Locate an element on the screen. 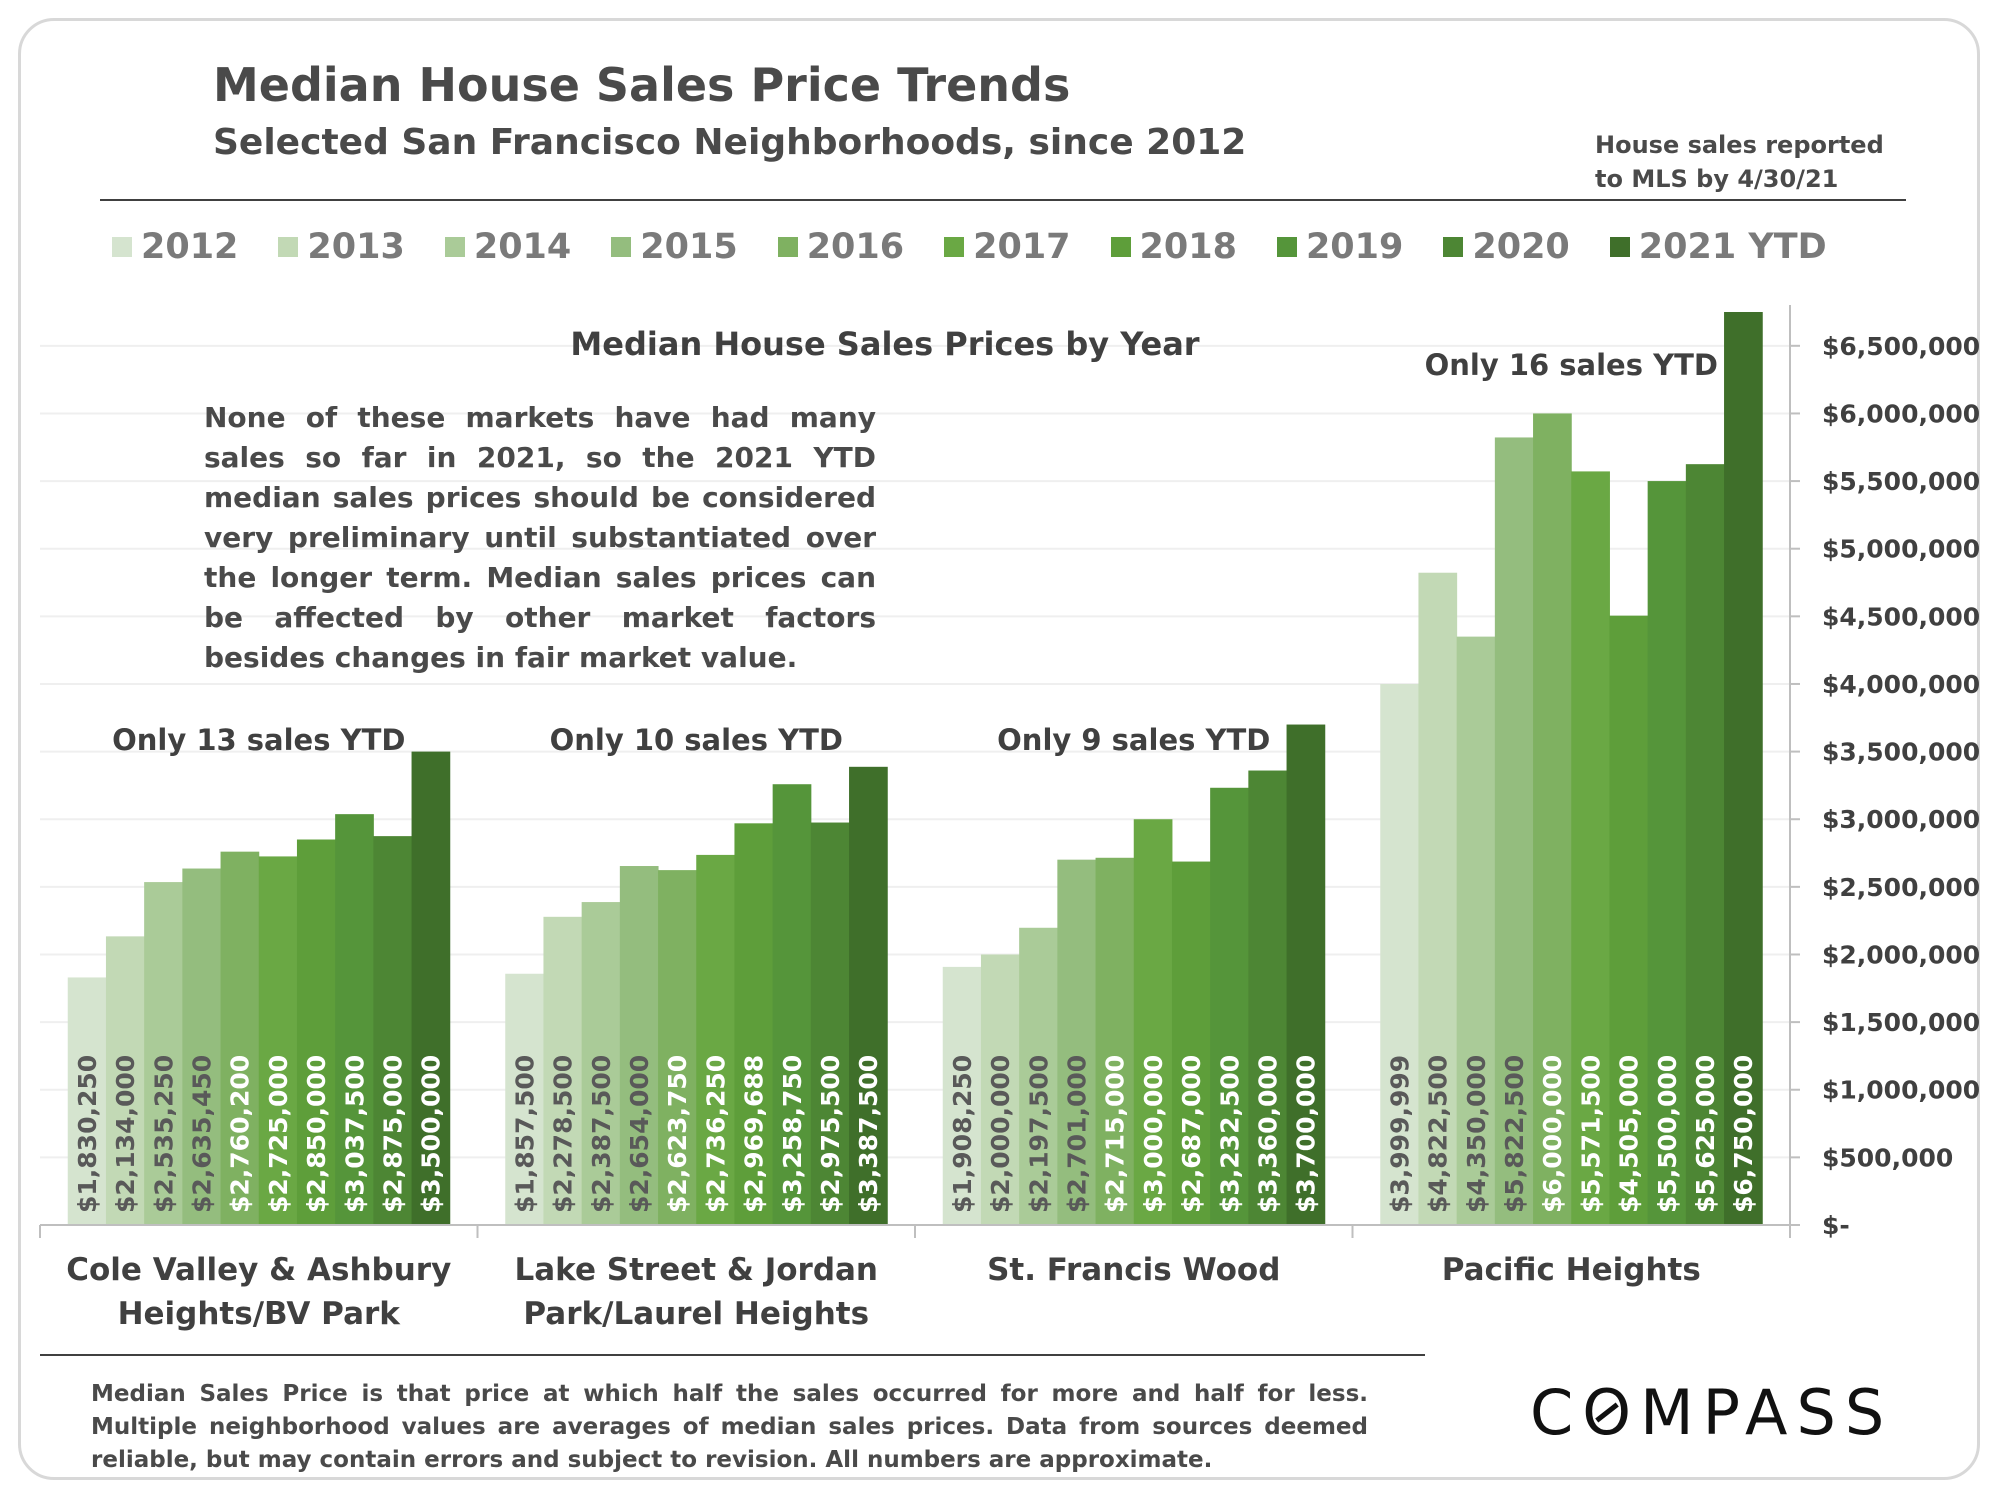  bar-value-label: $2,278,500 is located at coordinates (563, 1134).